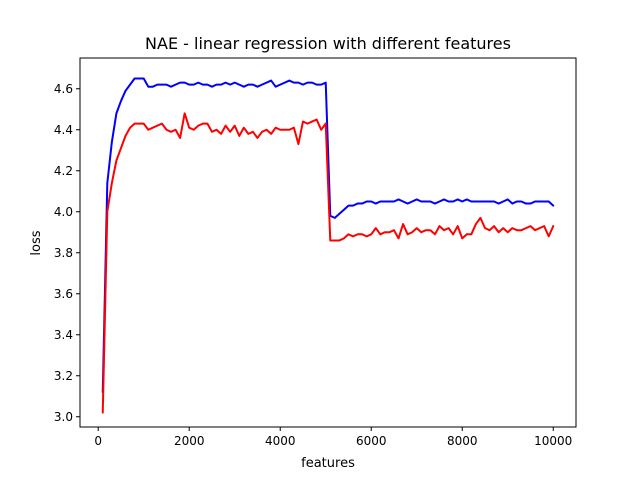 The width and height of the screenshot is (640, 480). I want to click on x-tick-label: 4000, so click(280, 441).